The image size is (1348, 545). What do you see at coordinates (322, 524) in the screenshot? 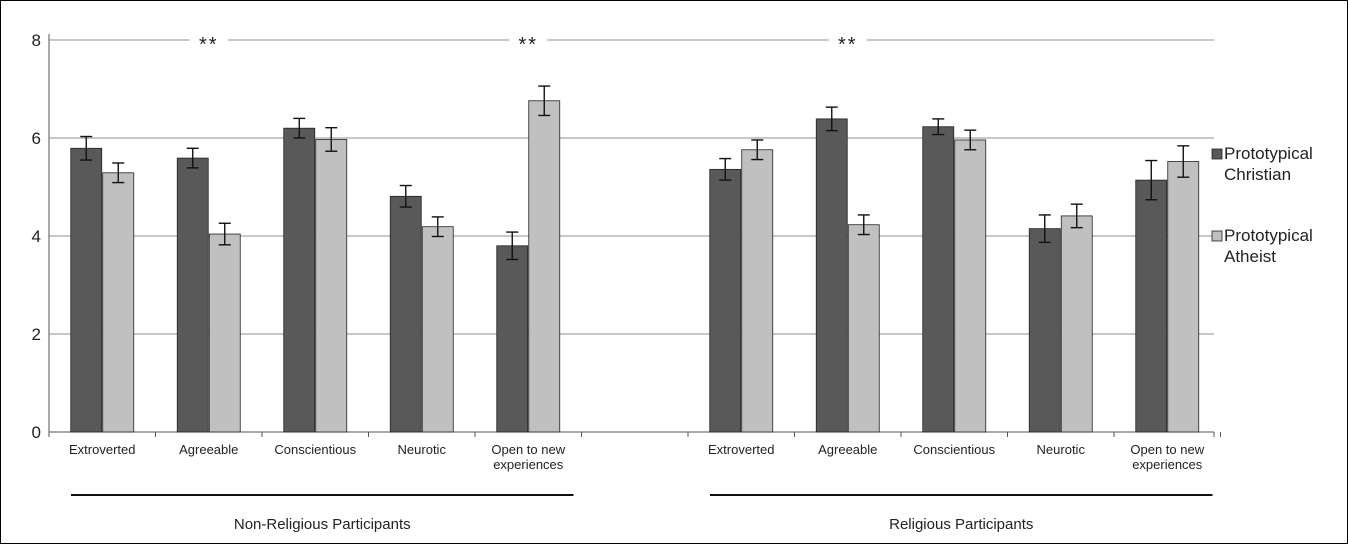
I see `group-label: Non-Religious Participants` at bounding box center [322, 524].